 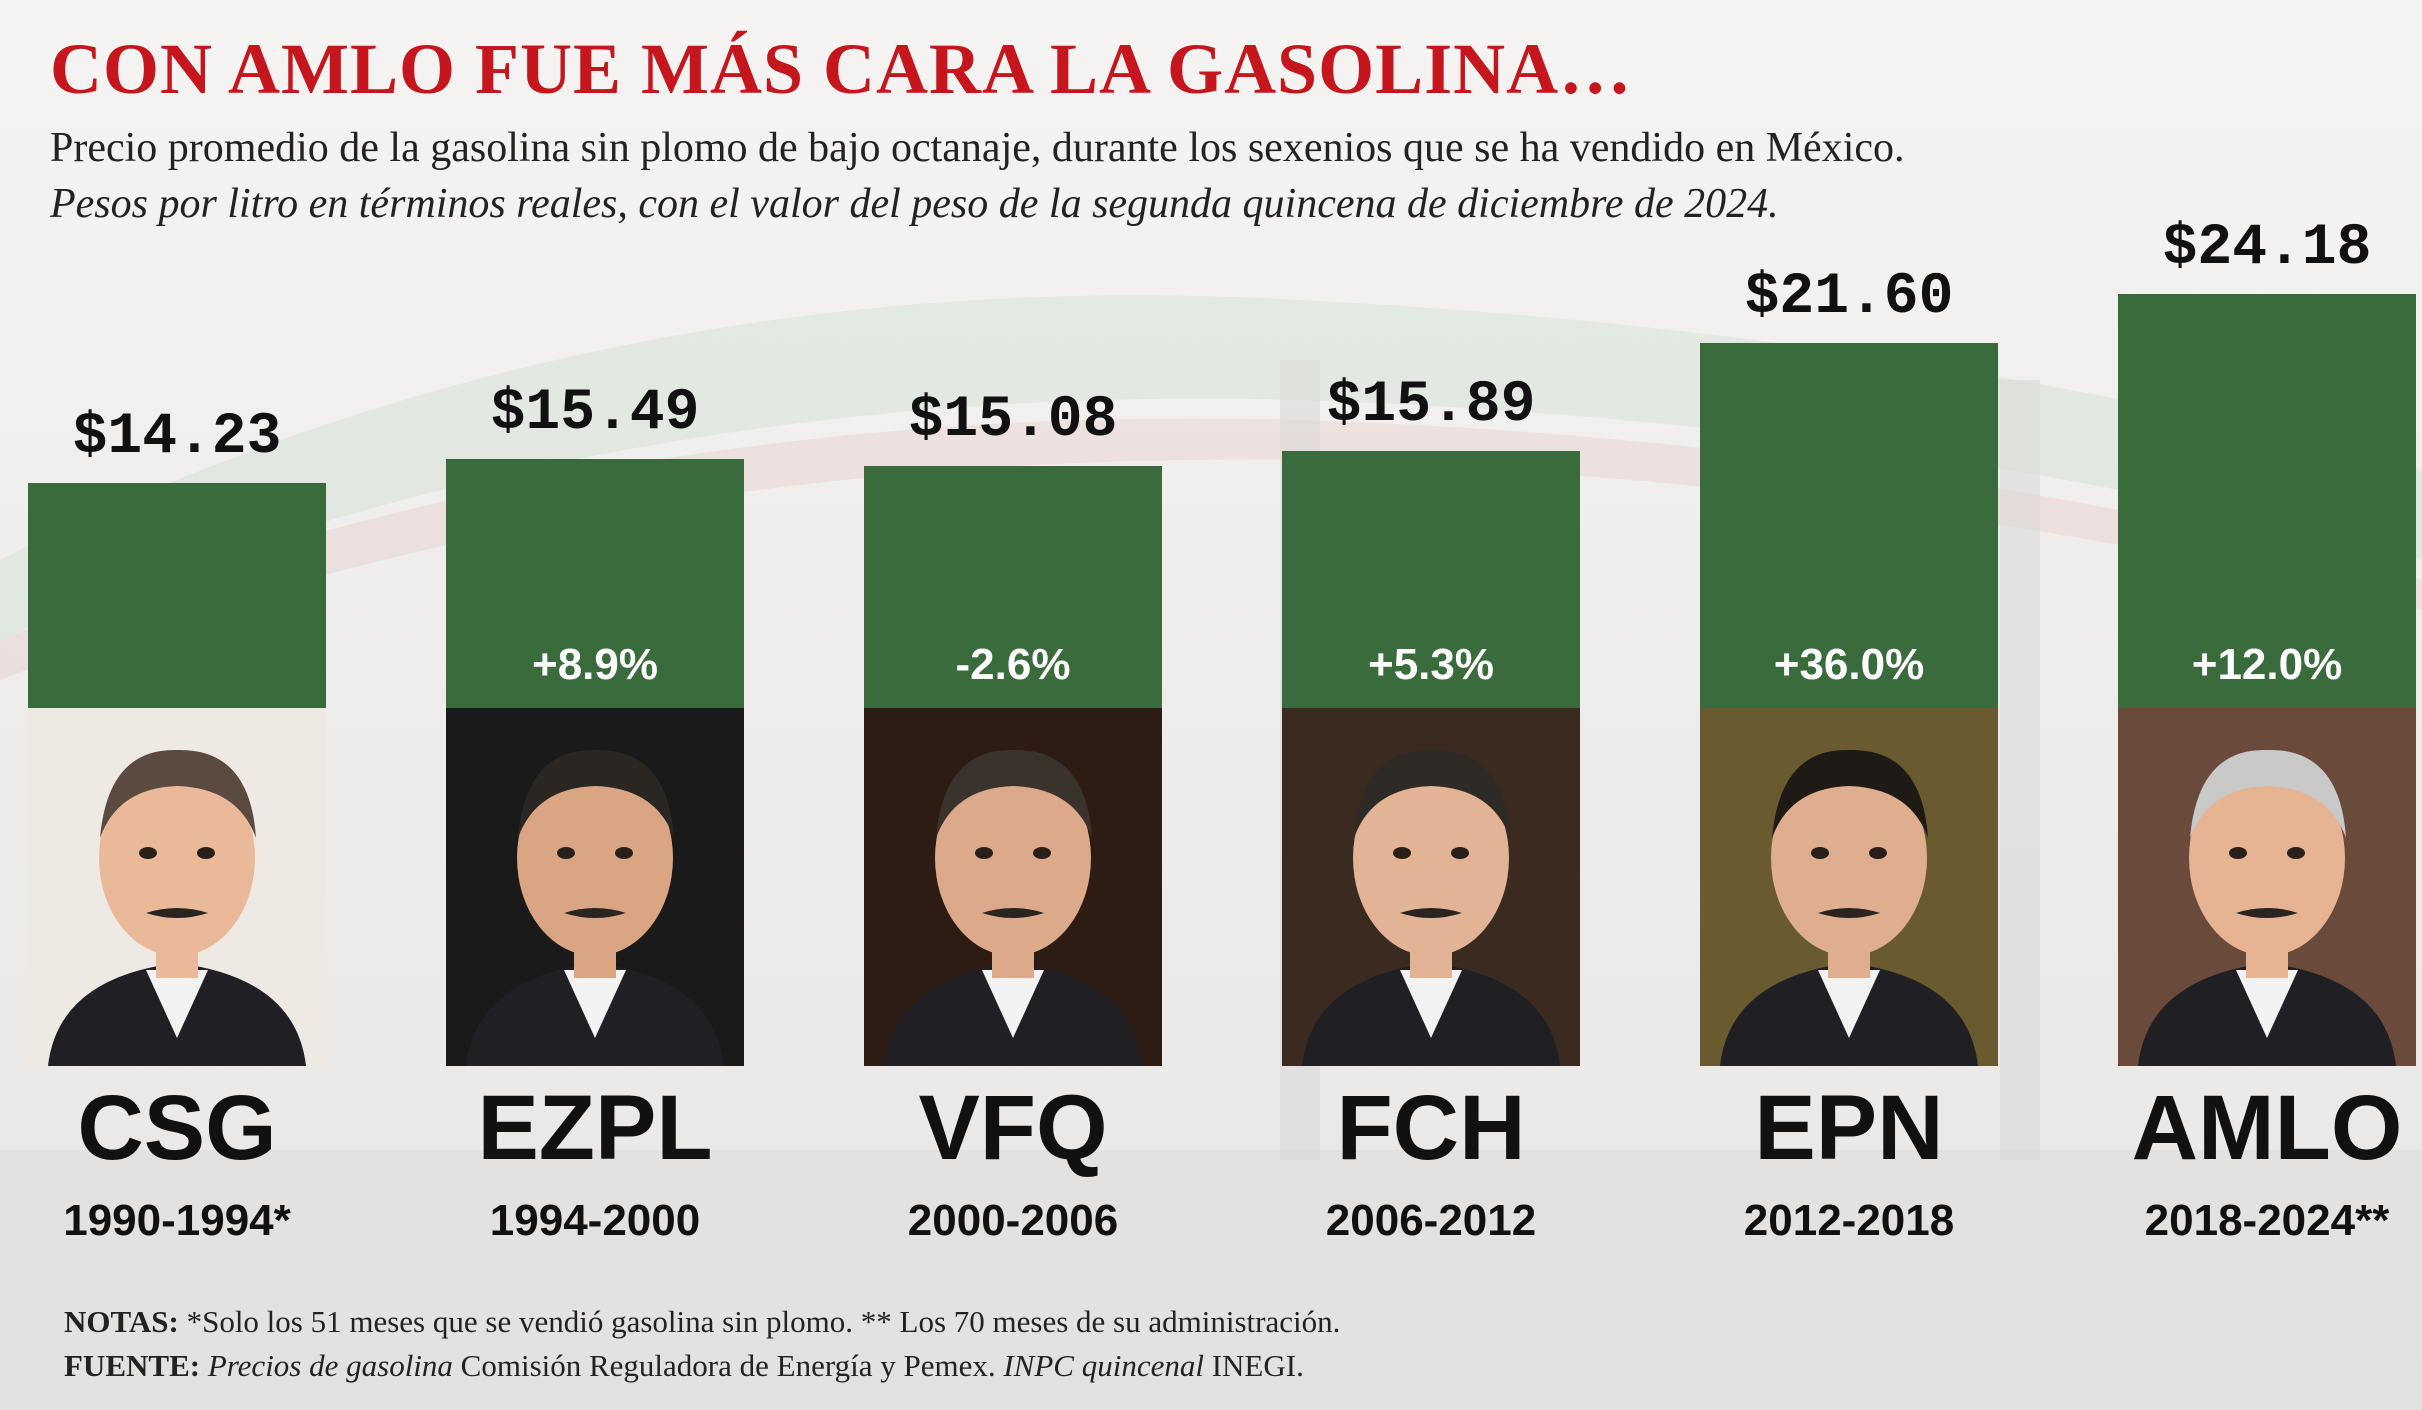 What do you see at coordinates (595, 1128) in the screenshot?
I see `category-label: EZPL` at bounding box center [595, 1128].